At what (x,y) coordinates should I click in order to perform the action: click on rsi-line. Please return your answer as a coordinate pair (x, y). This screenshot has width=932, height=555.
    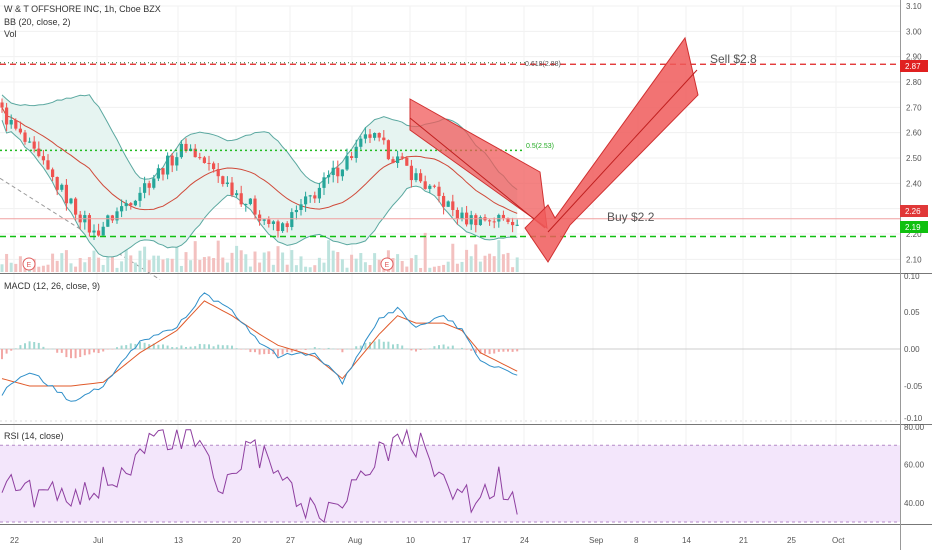
    Looking at the image, I should click on (259, 475).